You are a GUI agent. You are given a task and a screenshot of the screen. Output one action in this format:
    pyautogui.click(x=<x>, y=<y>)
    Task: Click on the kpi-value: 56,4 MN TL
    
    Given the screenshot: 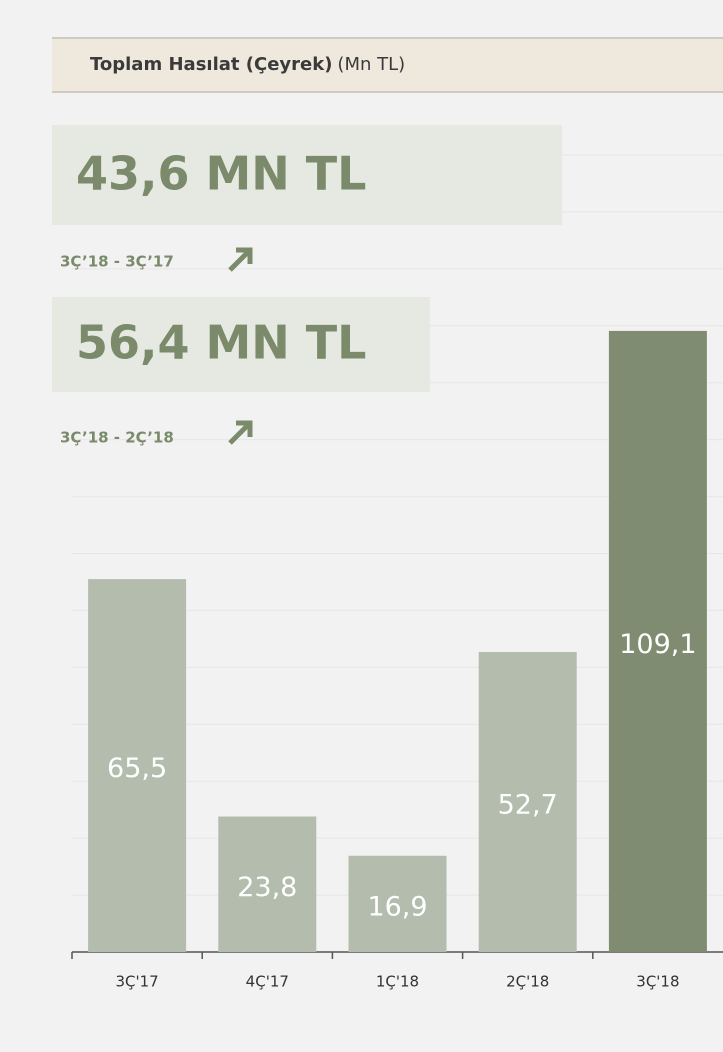 What is the action you would take?
    pyautogui.click(x=221, y=343)
    